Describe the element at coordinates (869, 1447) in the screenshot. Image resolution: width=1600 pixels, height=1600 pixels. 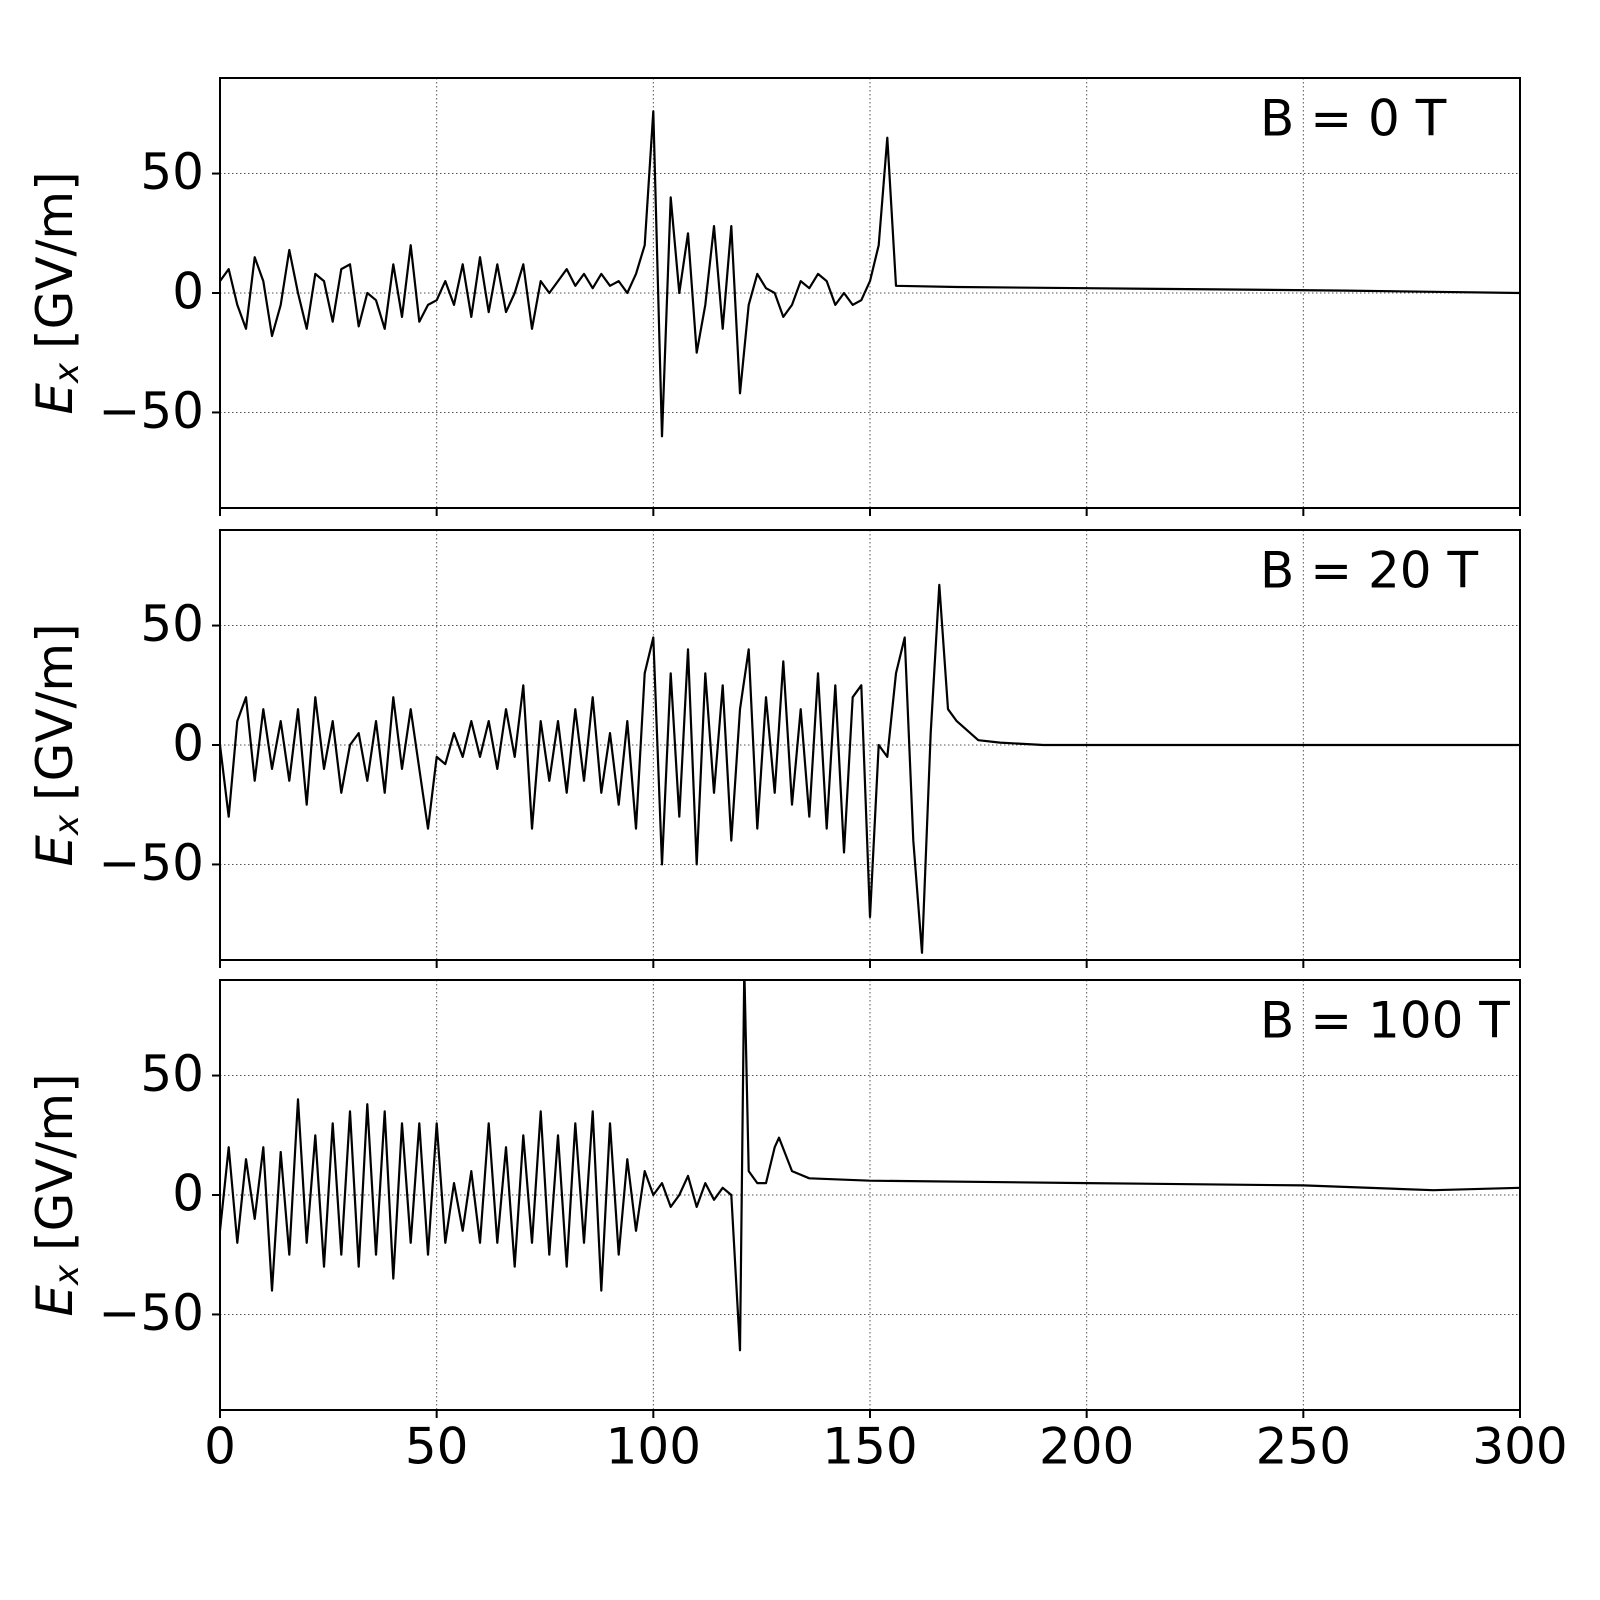
I see `x-tick-label: 150` at that location.